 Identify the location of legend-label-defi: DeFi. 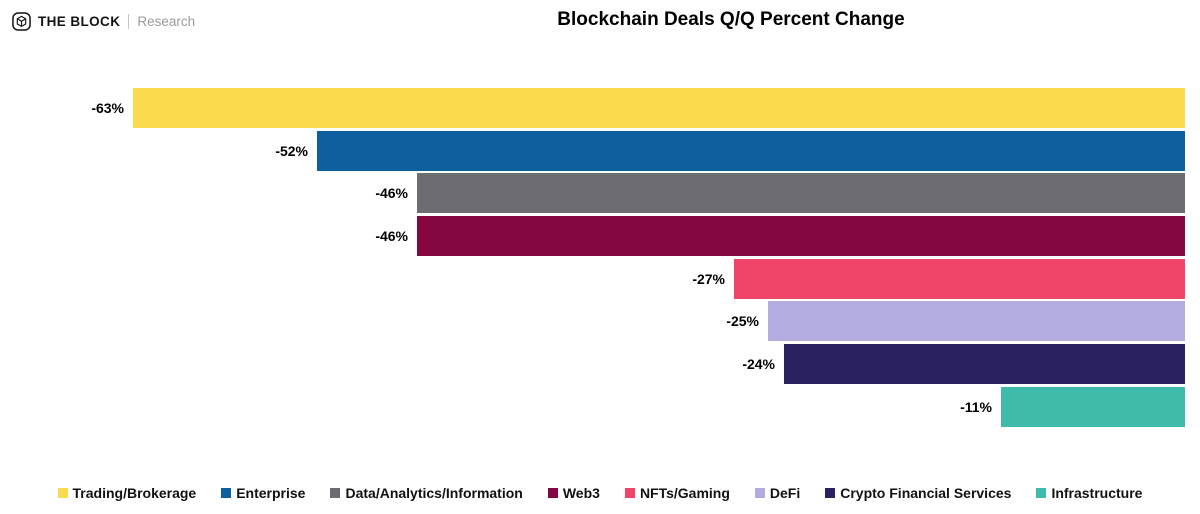
(785, 493).